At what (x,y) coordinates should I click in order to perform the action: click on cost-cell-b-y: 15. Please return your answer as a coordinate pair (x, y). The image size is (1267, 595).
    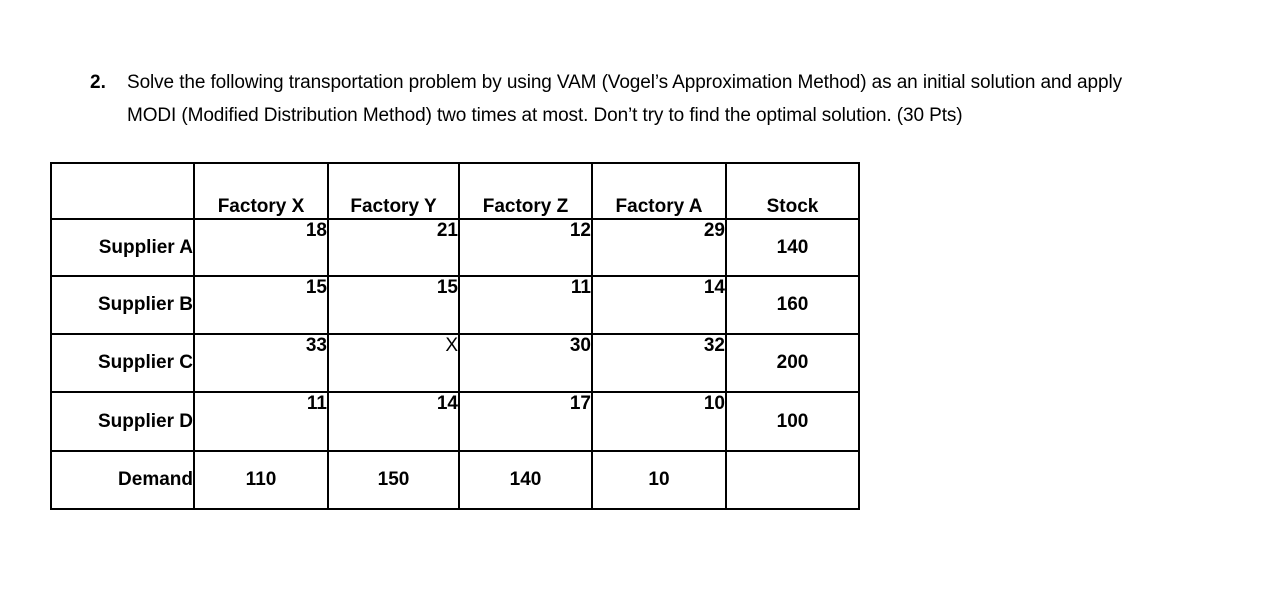
    Looking at the image, I should click on (393, 305).